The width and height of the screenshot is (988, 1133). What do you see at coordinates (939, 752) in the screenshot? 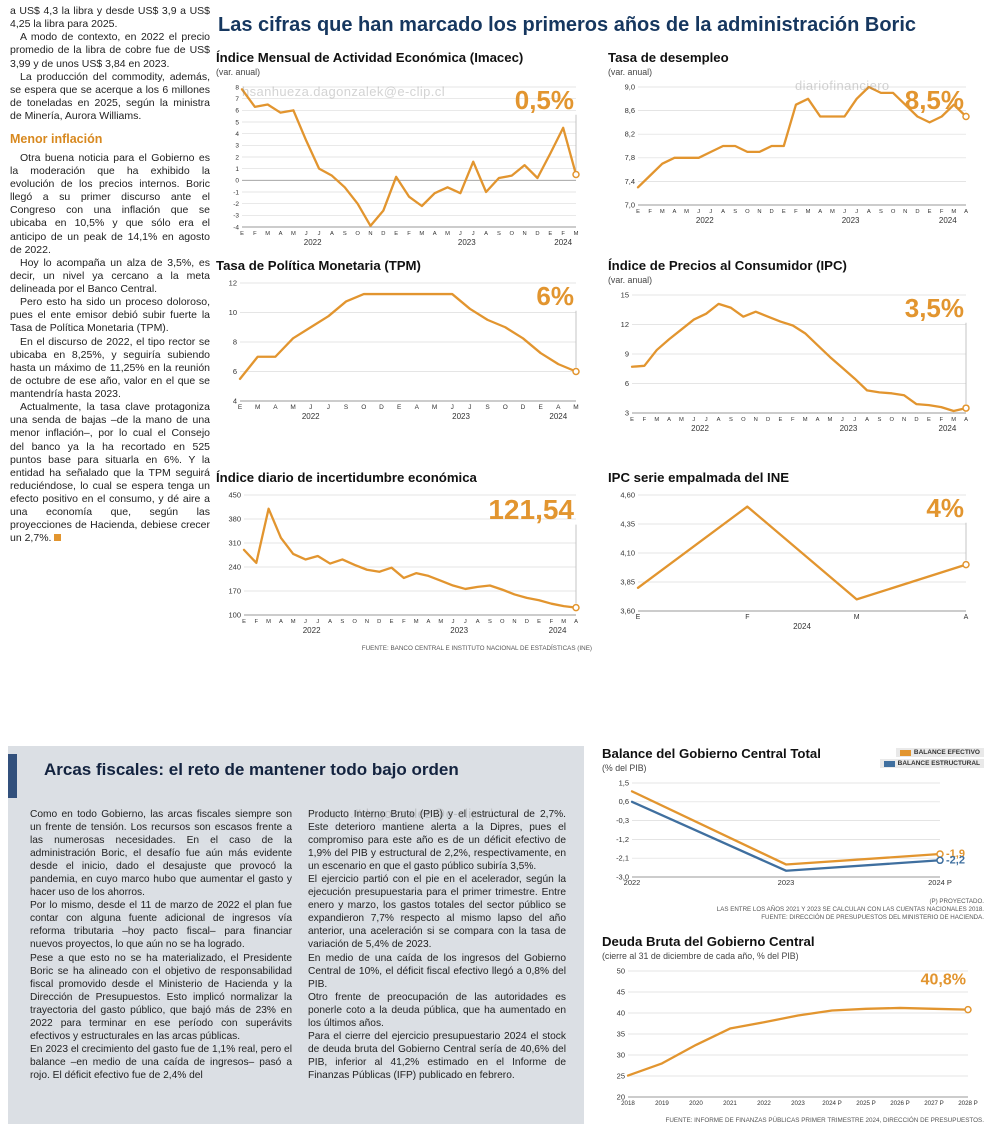
I see `legend-item: BALANCE EFECTIVO` at bounding box center [939, 752].